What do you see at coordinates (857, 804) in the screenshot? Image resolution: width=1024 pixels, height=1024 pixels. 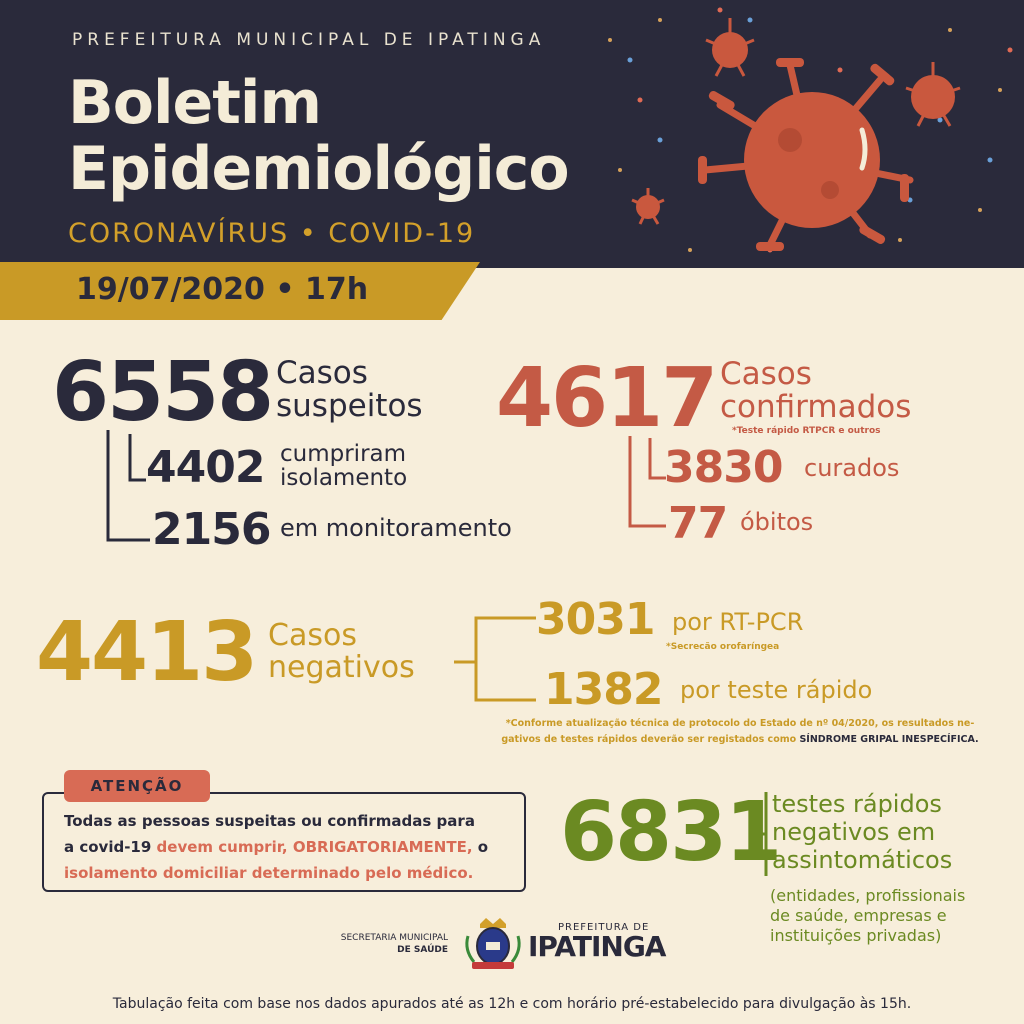 I see `asymptomatic-label-line1: testes rápidos` at bounding box center [857, 804].